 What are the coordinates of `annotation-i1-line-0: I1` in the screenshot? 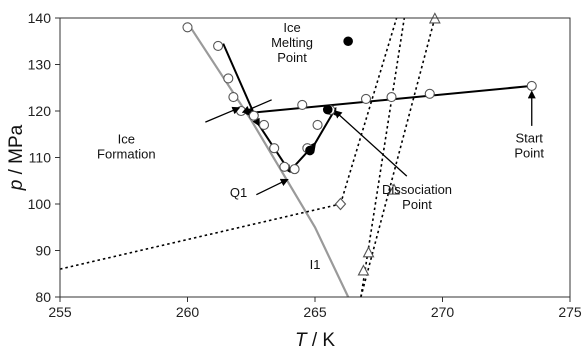 It's located at (315, 264).